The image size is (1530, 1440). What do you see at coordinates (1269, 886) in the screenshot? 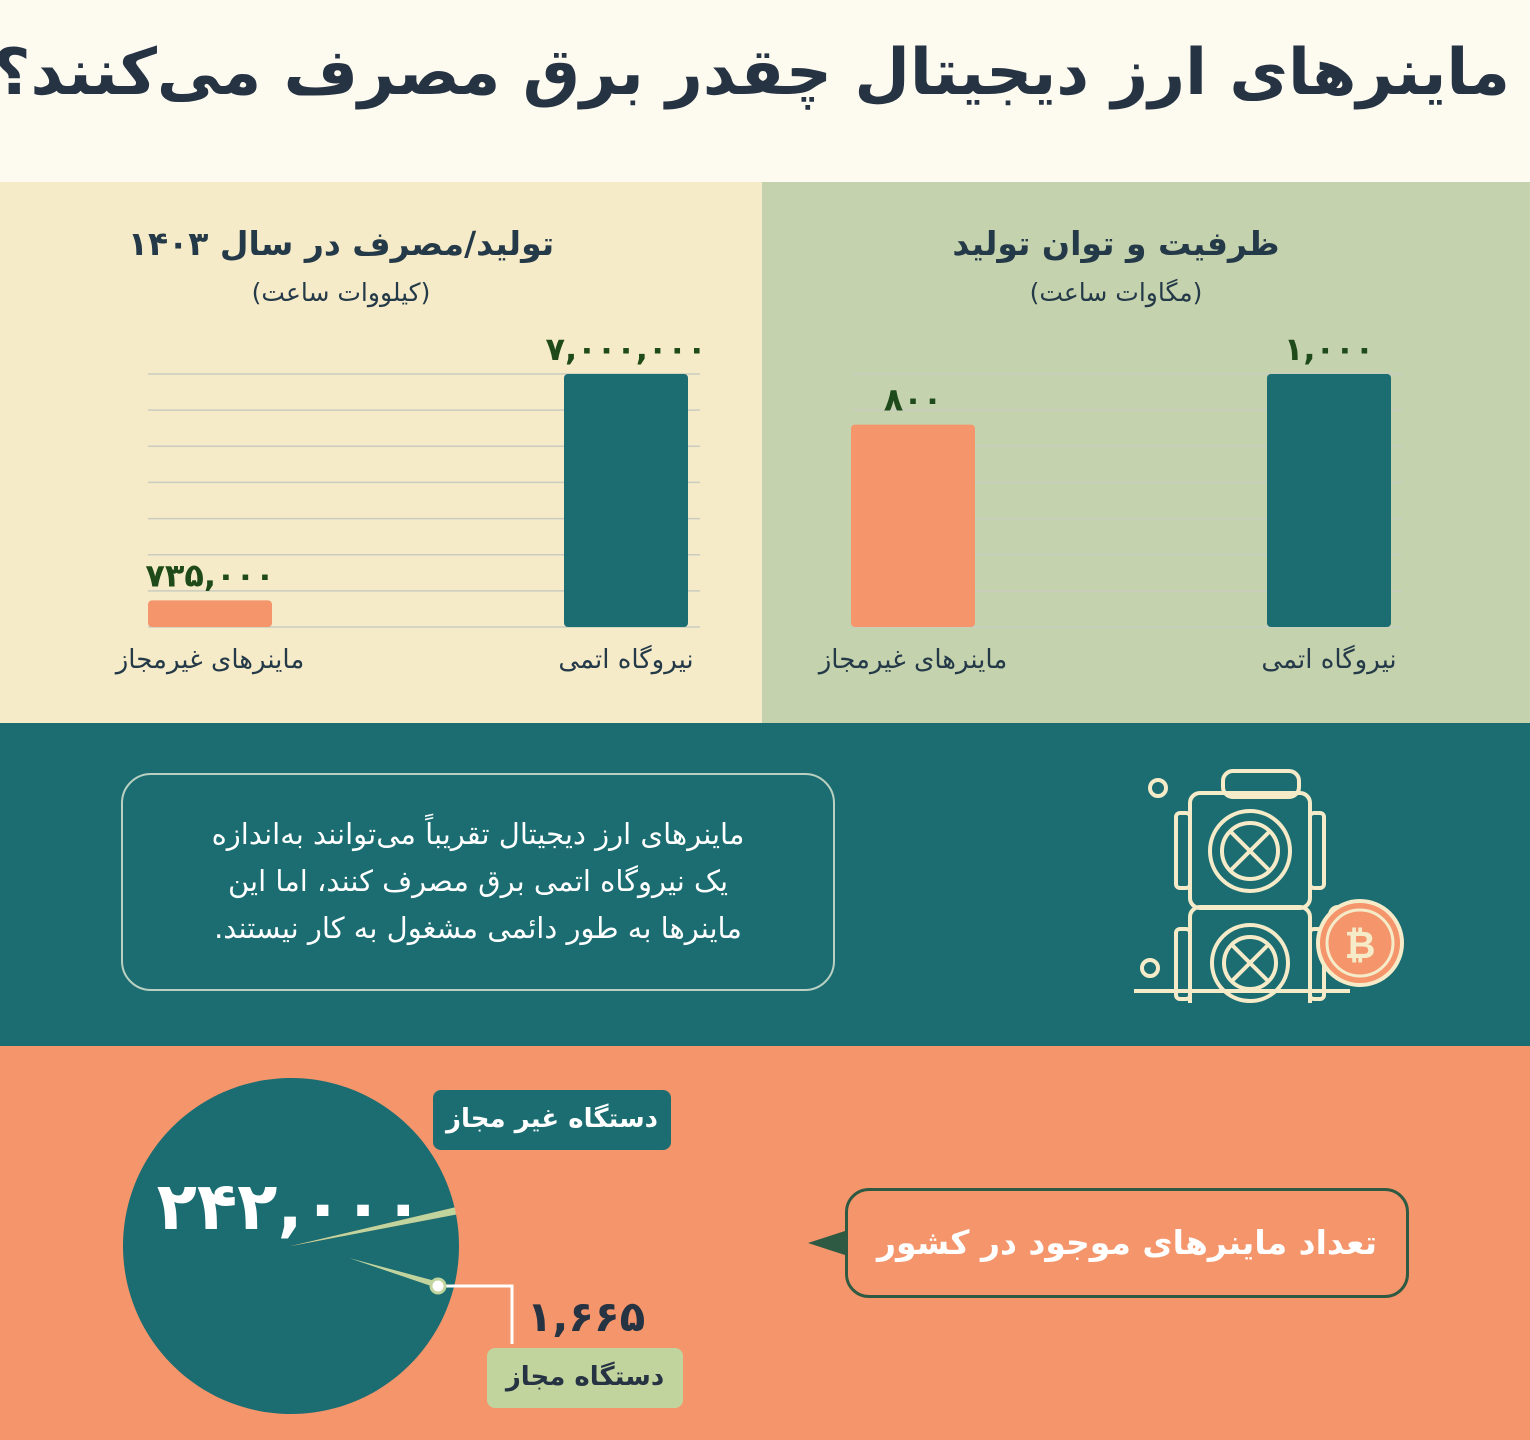
I see `crypto-miner-icon: ₿` at bounding box center [1269, 886].